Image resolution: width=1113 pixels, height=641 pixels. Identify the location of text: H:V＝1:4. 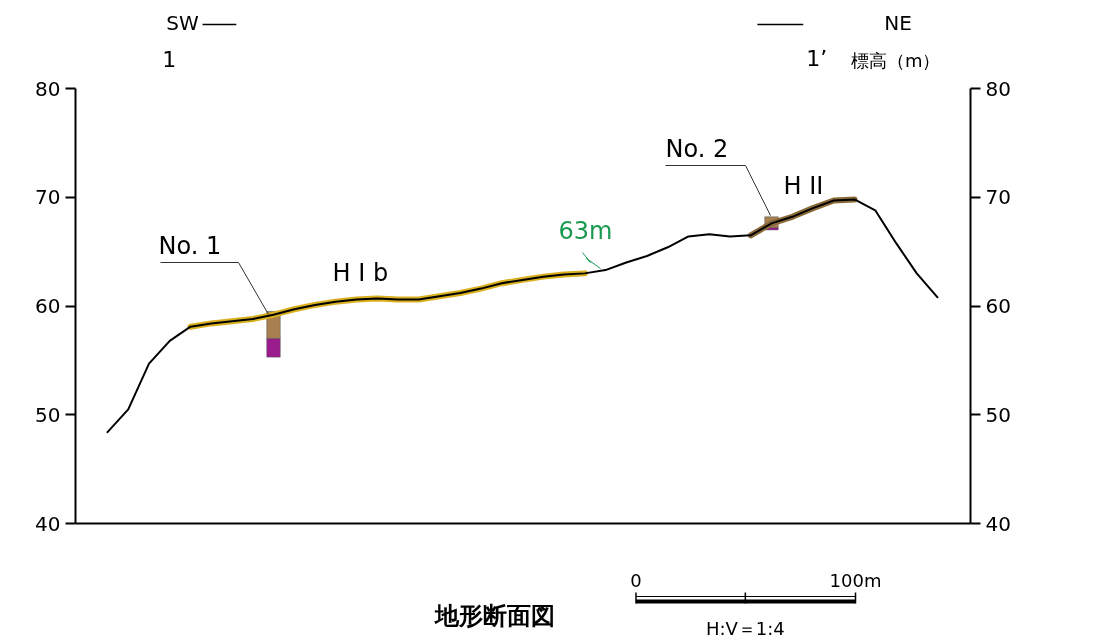
(745, 628).